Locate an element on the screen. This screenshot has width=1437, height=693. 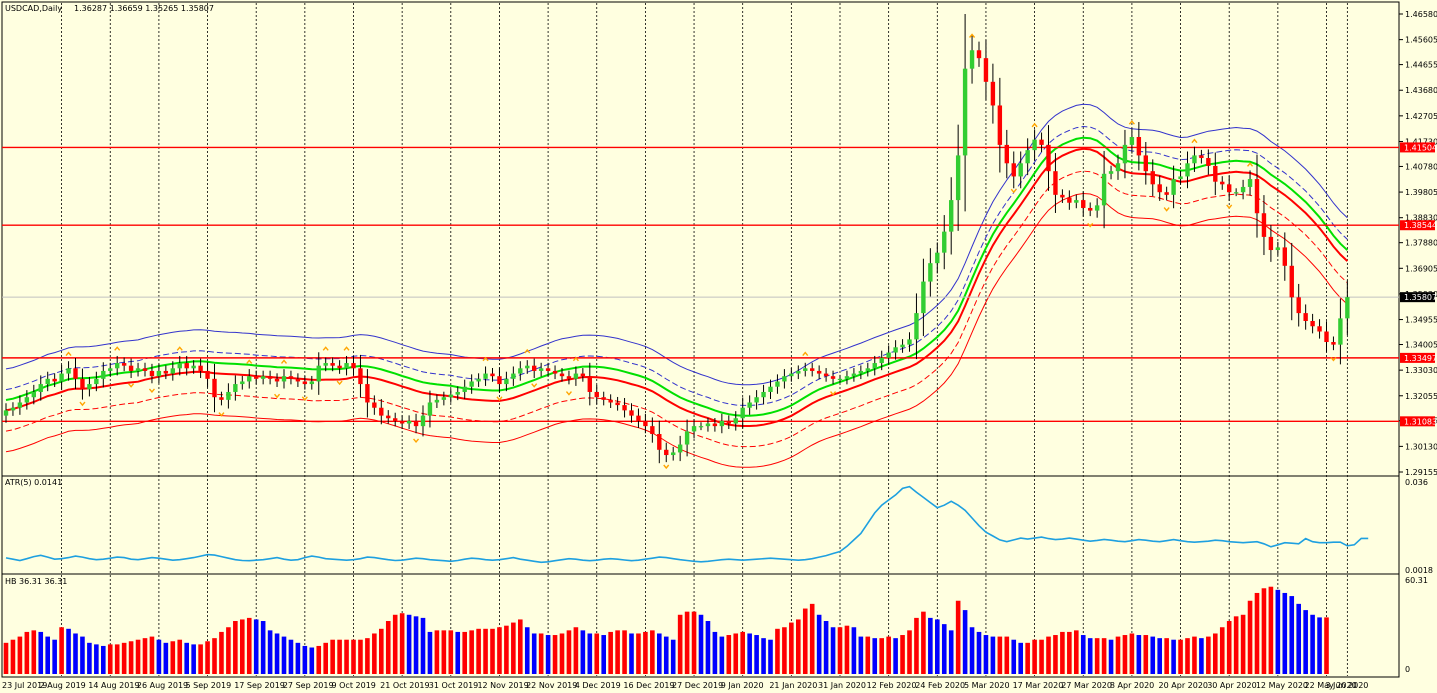
time-label: 21 Oct 2019 is located at coordinates (404, 685).